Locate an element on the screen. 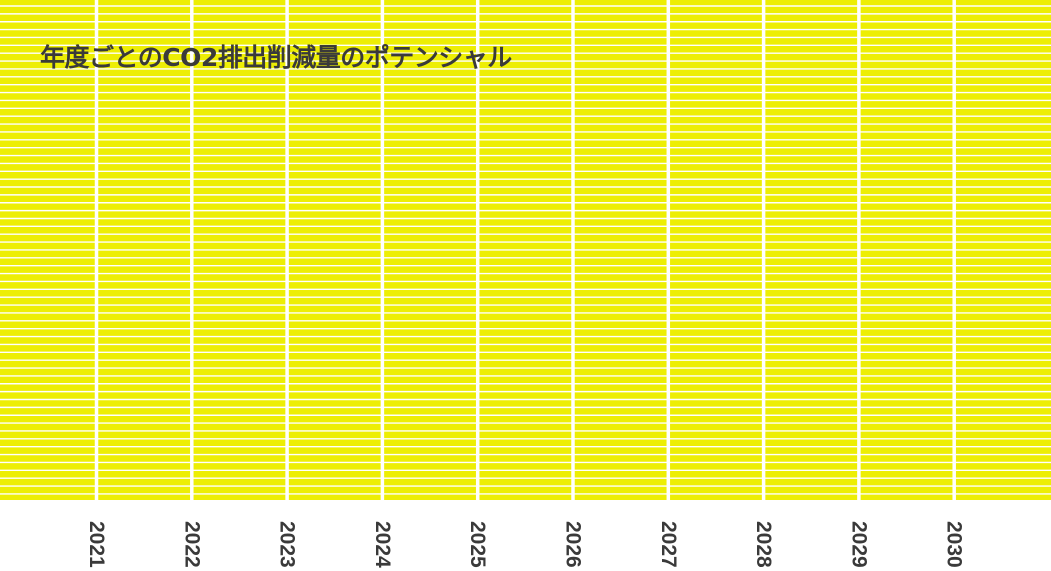 Image resolution: width=1051 pixels, height=571 pixels. x-tick-label-2029: 2029 is located at coordinates (858, 544).